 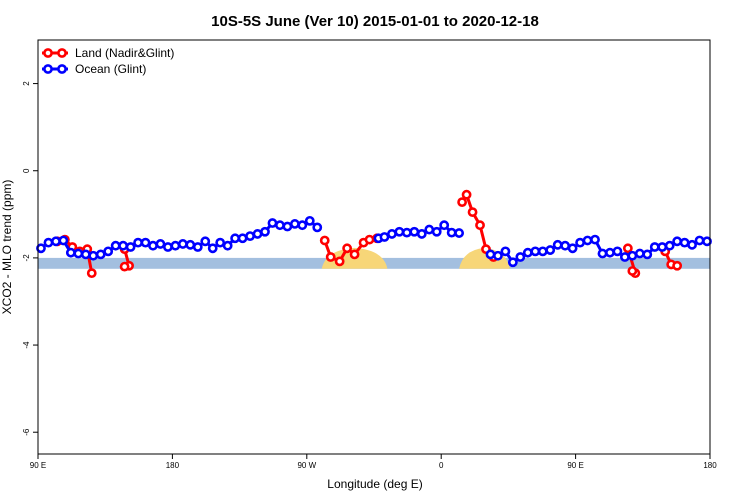 What do you see at coordinates (441, 465) in the screenshot?
I see `x-tick-label: 0` at bounding box center [441, 465].